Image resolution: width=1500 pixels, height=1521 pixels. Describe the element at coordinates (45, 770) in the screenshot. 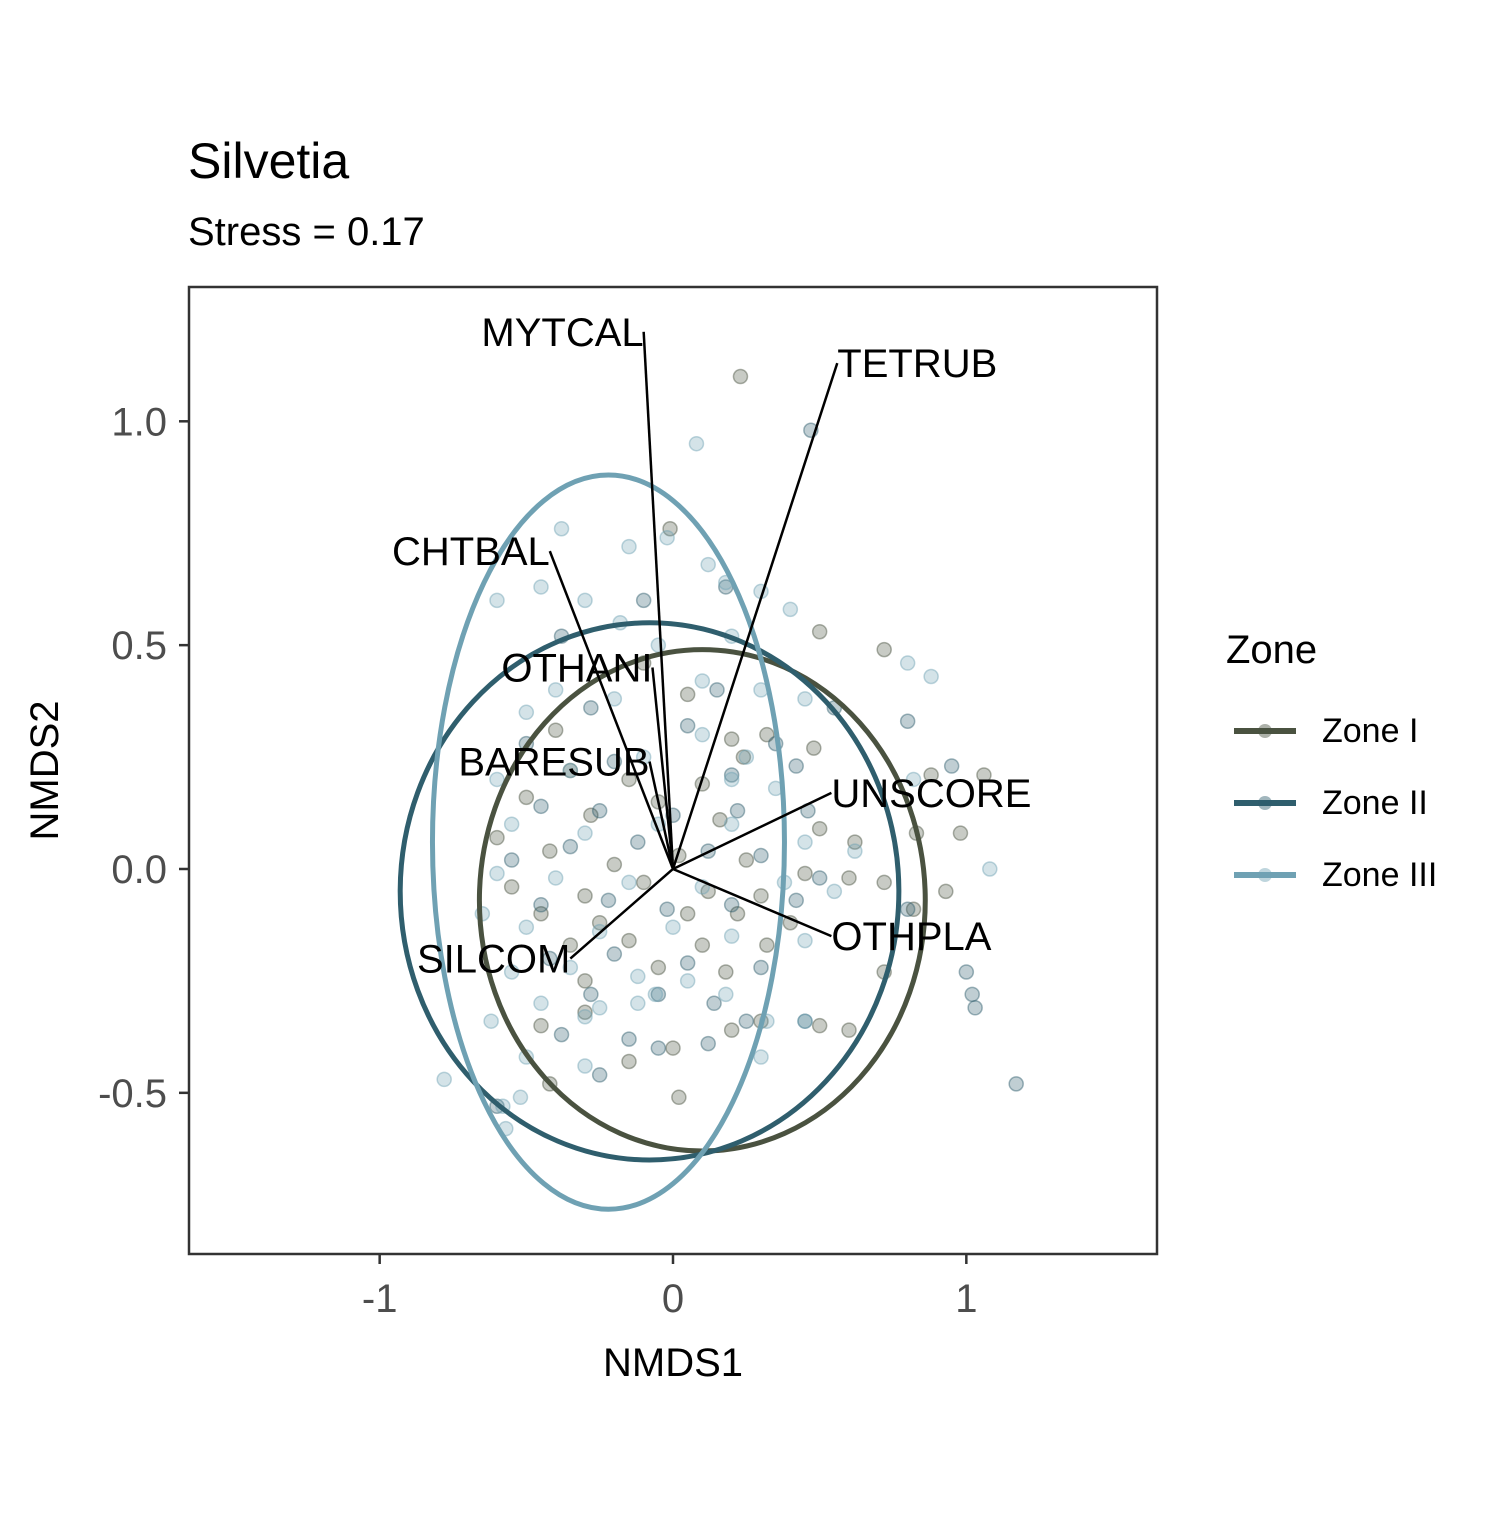

I see `y-axis-label: NMDS2` at that location.